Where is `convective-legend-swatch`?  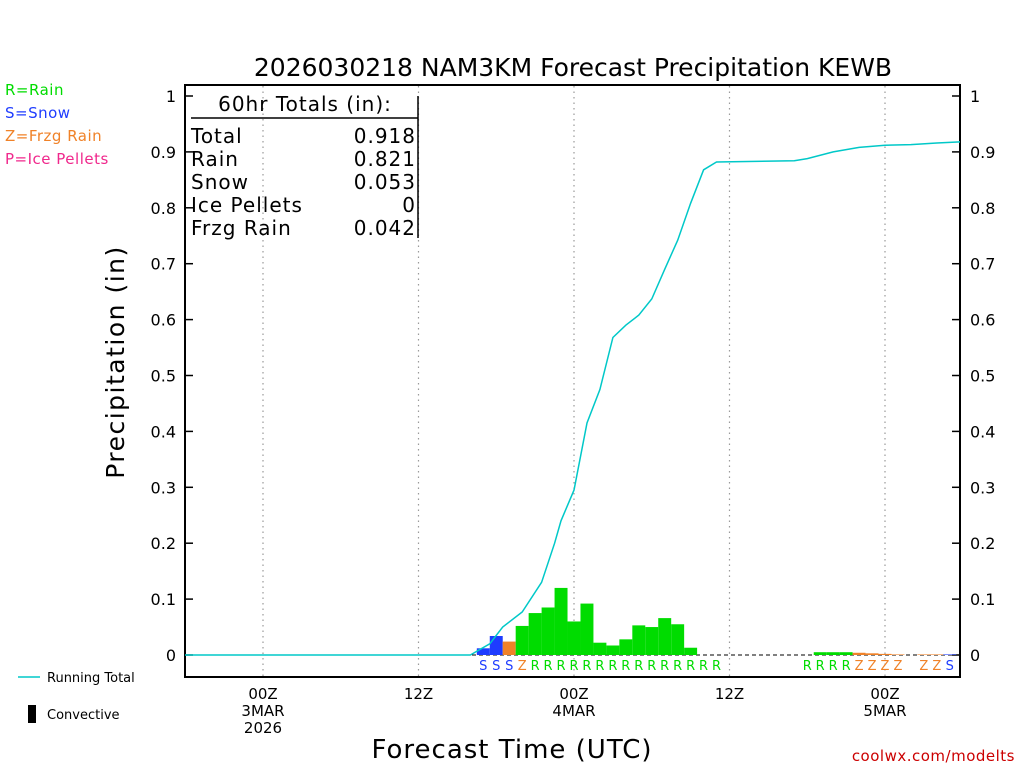
convective-legend-swatch is located at coordinates (32, 714).